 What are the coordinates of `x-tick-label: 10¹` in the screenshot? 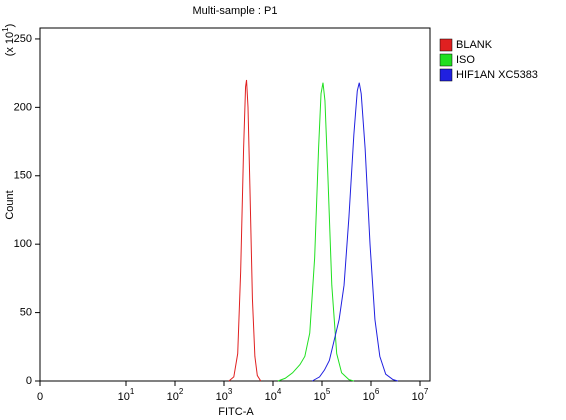 It's located at (126, 395).